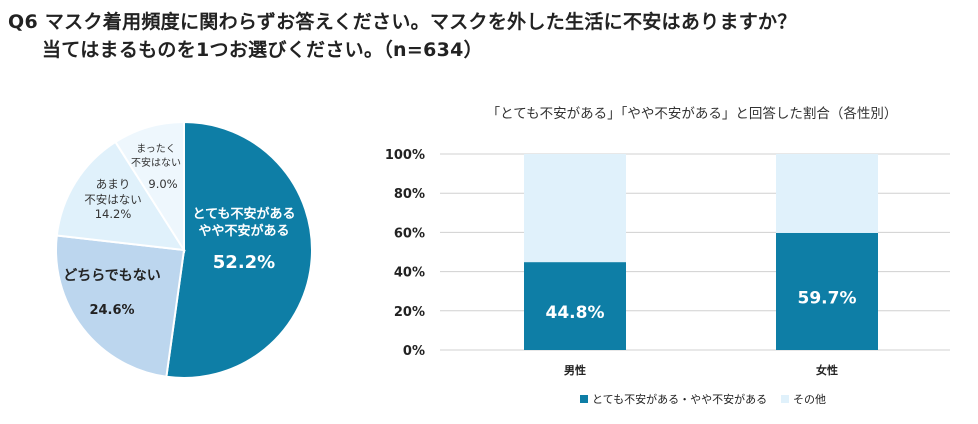 The image size is (978, 424). Describe the element at coordinates (244, 262) in the screenshot. I see `pie-value-label: 52.2%` at that location.